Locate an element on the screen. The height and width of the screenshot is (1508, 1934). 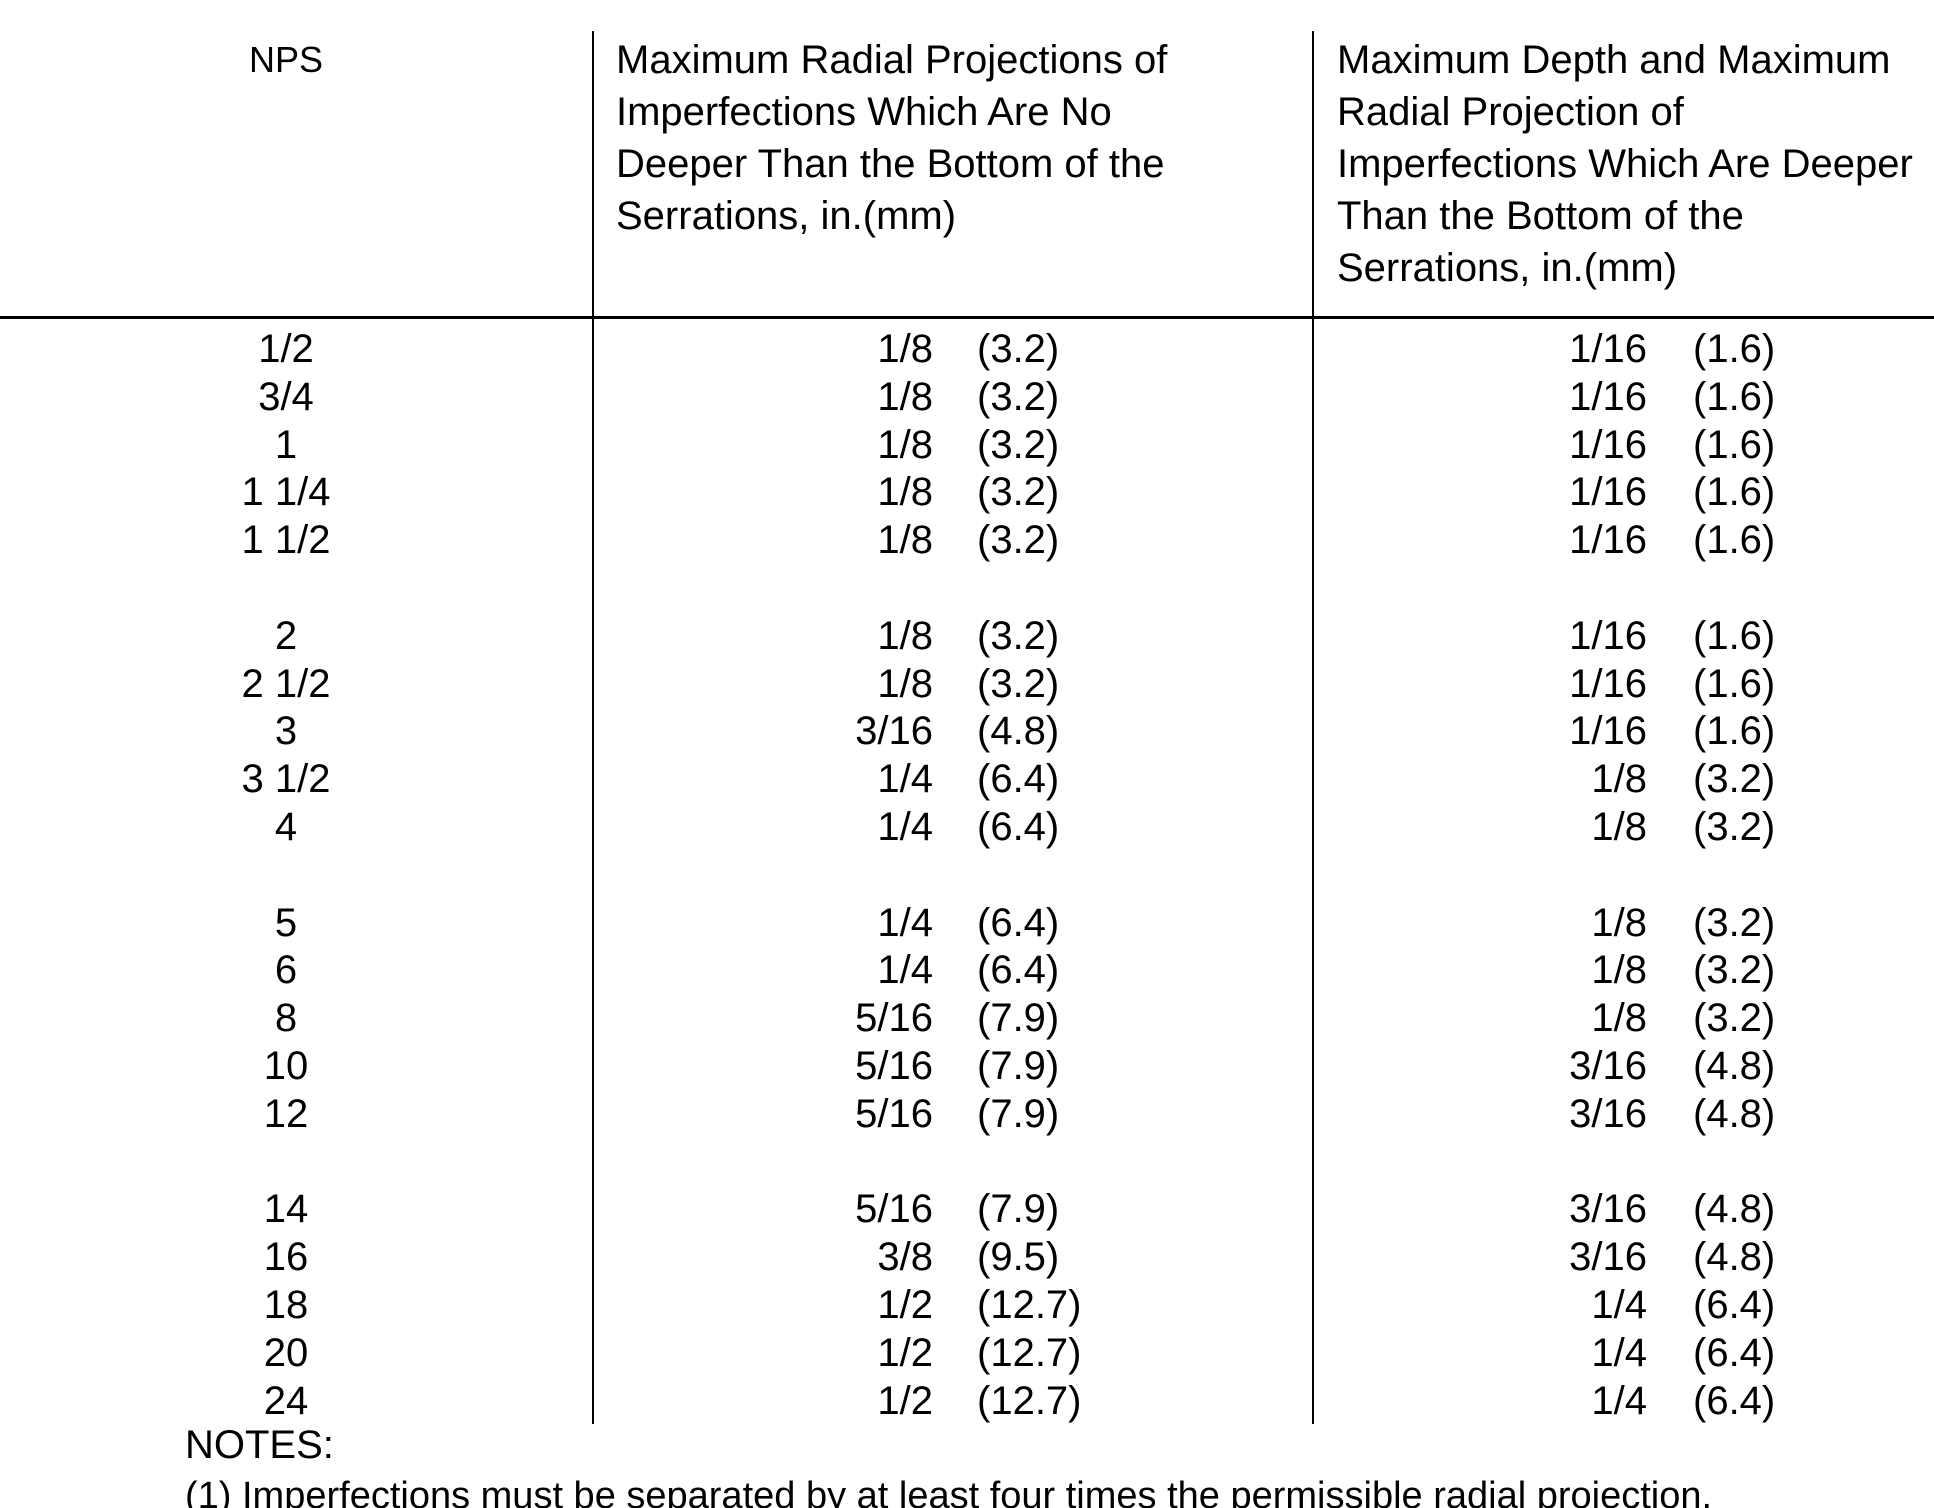
nps-cell: 3 is located at coordinates (286, 731).